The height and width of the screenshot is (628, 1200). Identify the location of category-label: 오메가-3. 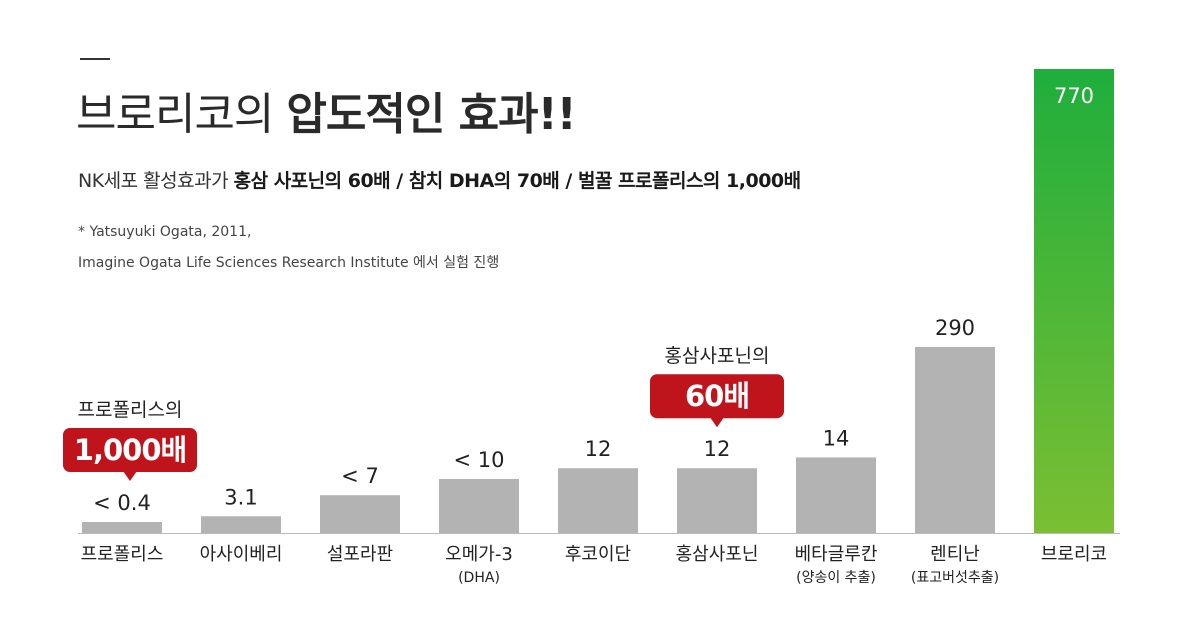
(479, 554).